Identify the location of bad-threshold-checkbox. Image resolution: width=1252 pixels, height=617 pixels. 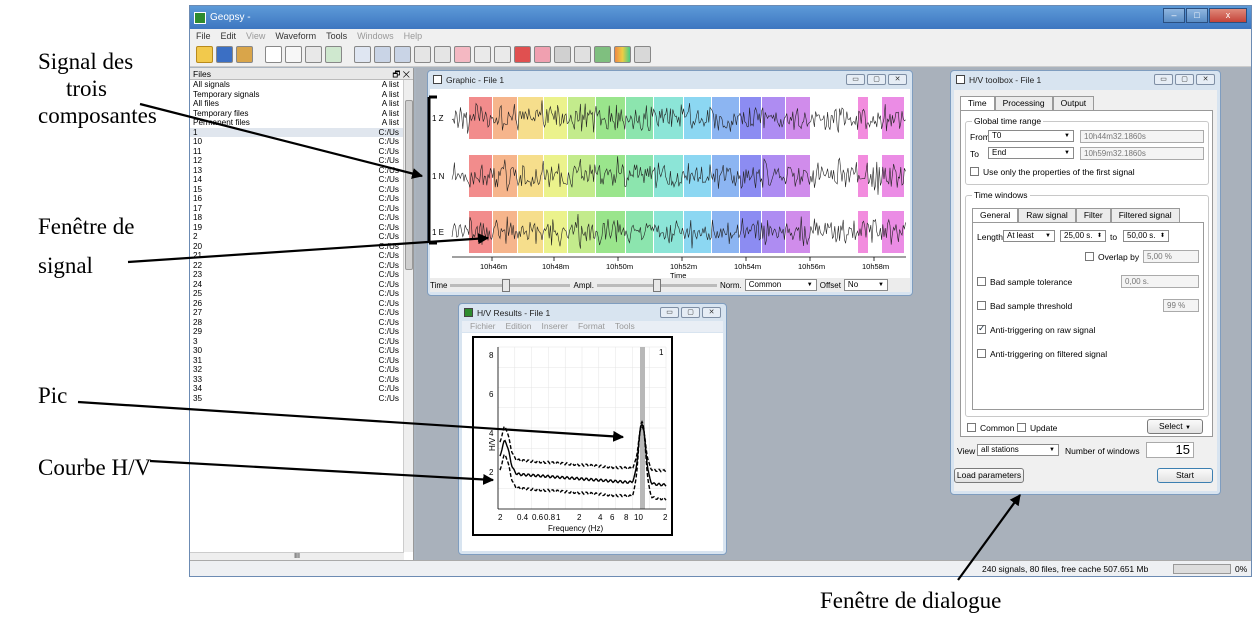
(981, 305).